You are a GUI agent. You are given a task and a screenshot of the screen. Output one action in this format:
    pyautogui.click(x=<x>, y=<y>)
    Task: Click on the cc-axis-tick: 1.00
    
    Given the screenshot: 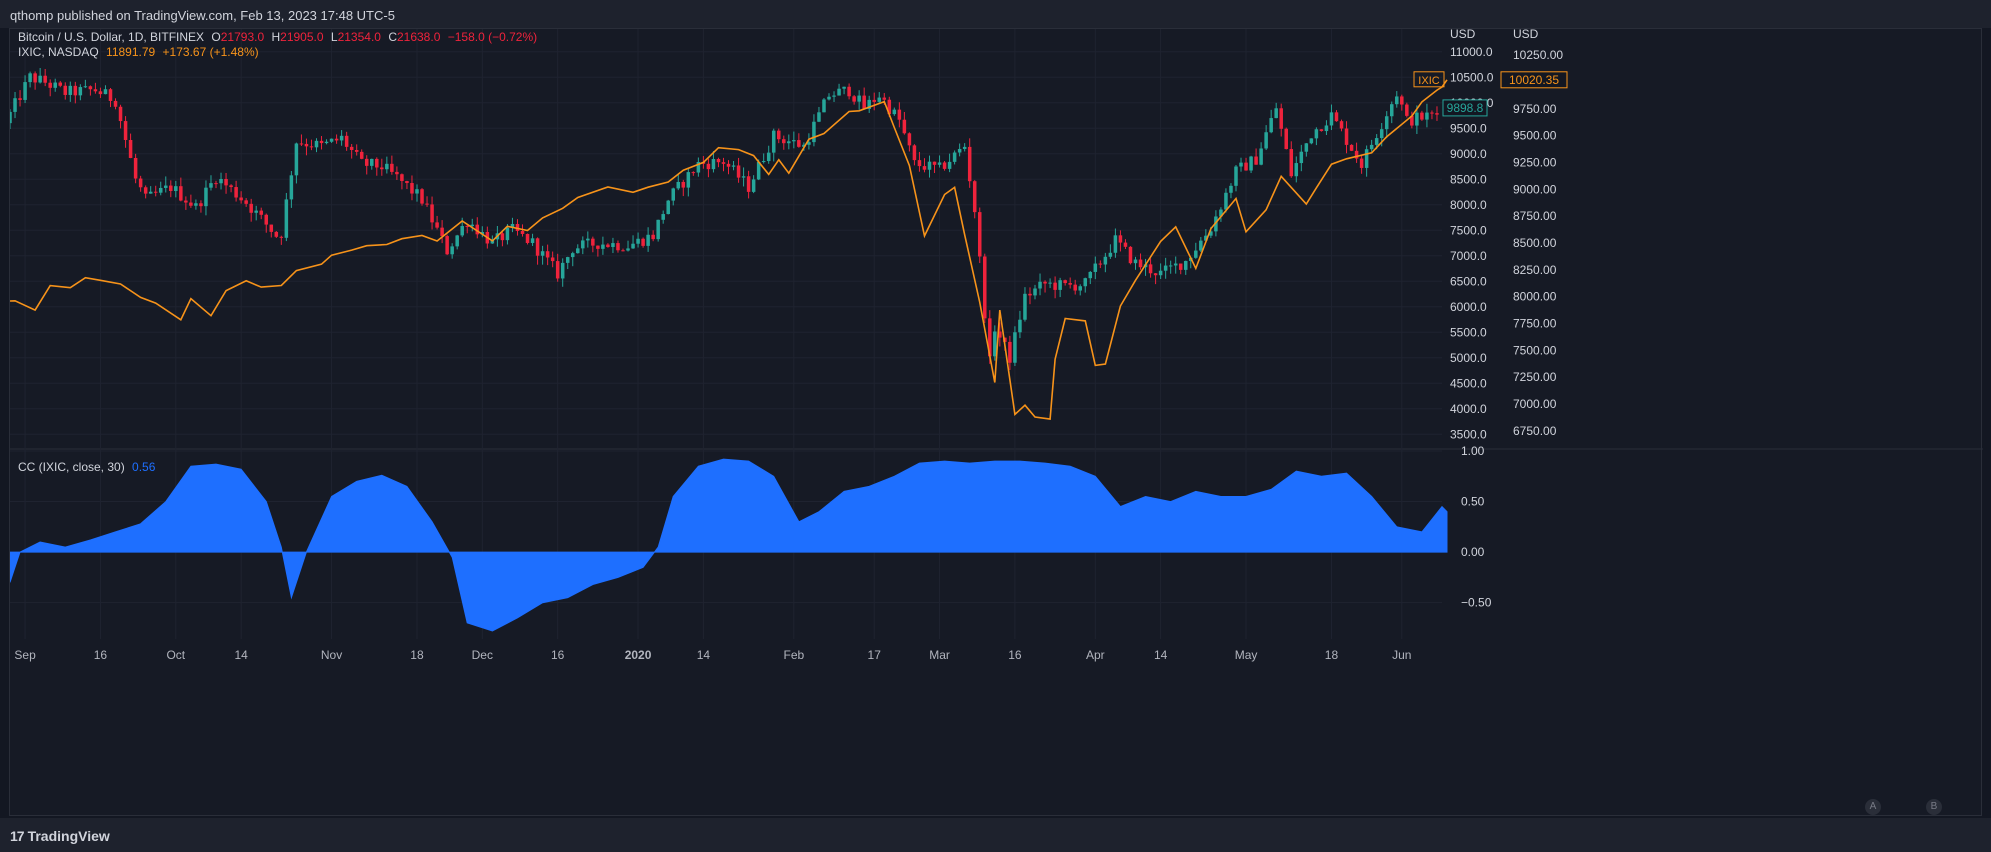 What is the action you would take?
    pyautogui.click(x=1473, y=451)
    